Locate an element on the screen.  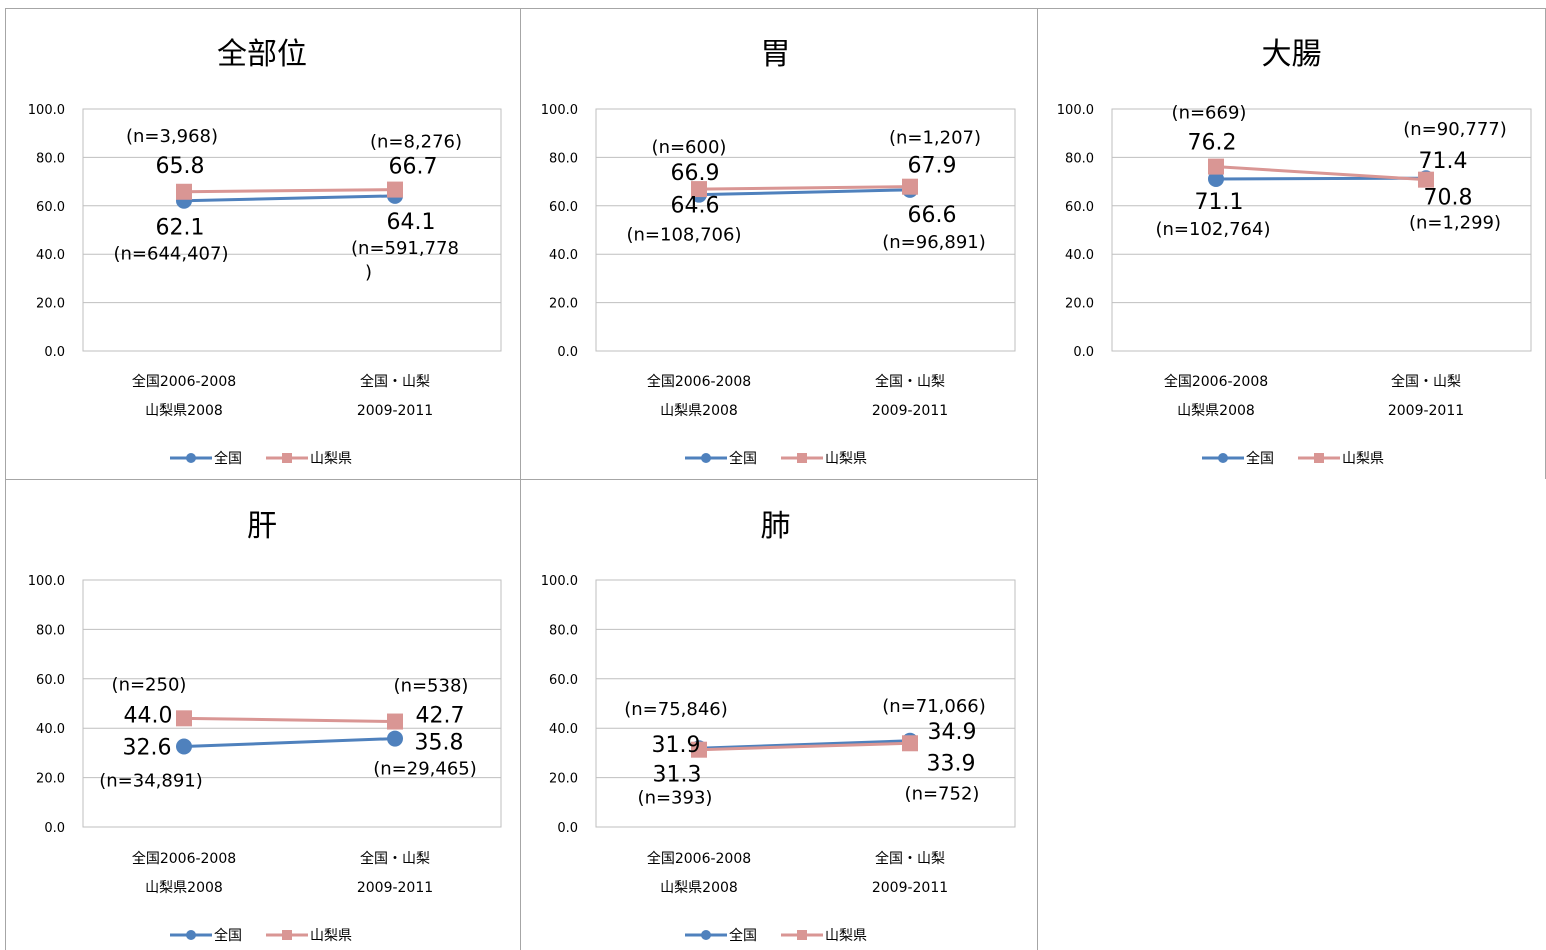
data-label-value: 31.9 is located at coordinates (676, 745).